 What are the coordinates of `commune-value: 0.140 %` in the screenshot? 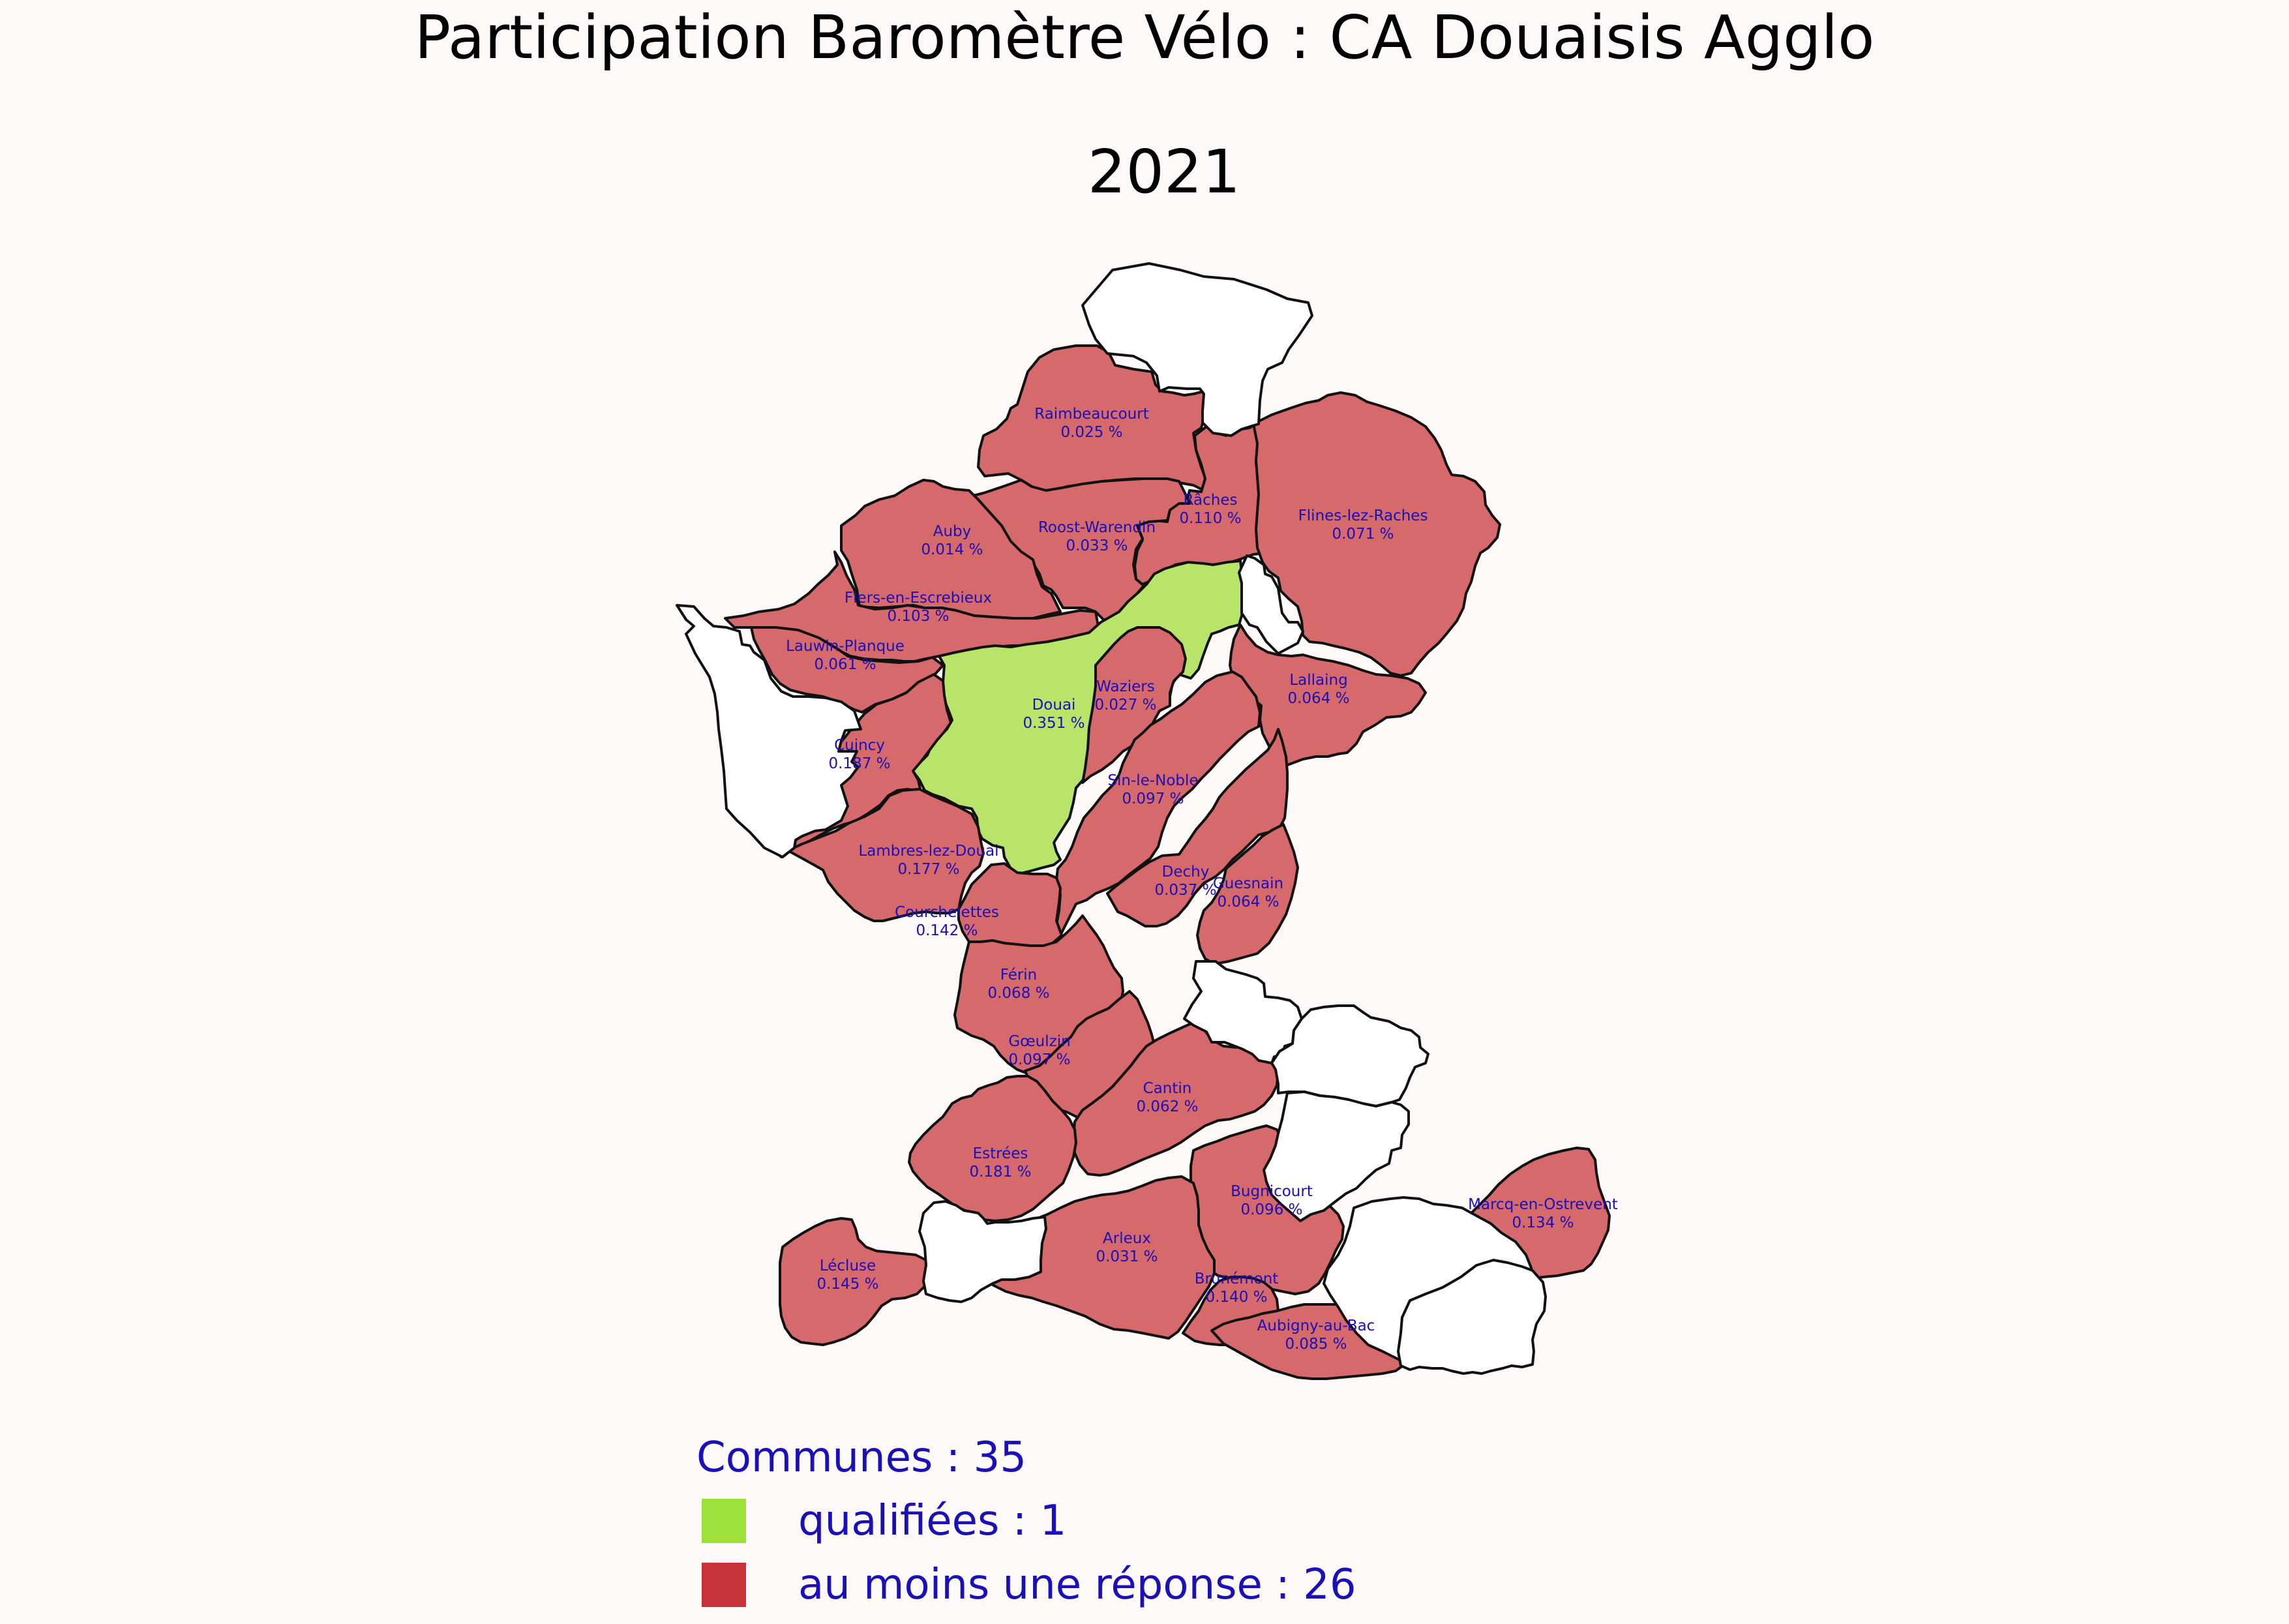 It's located at (1236, 1297).